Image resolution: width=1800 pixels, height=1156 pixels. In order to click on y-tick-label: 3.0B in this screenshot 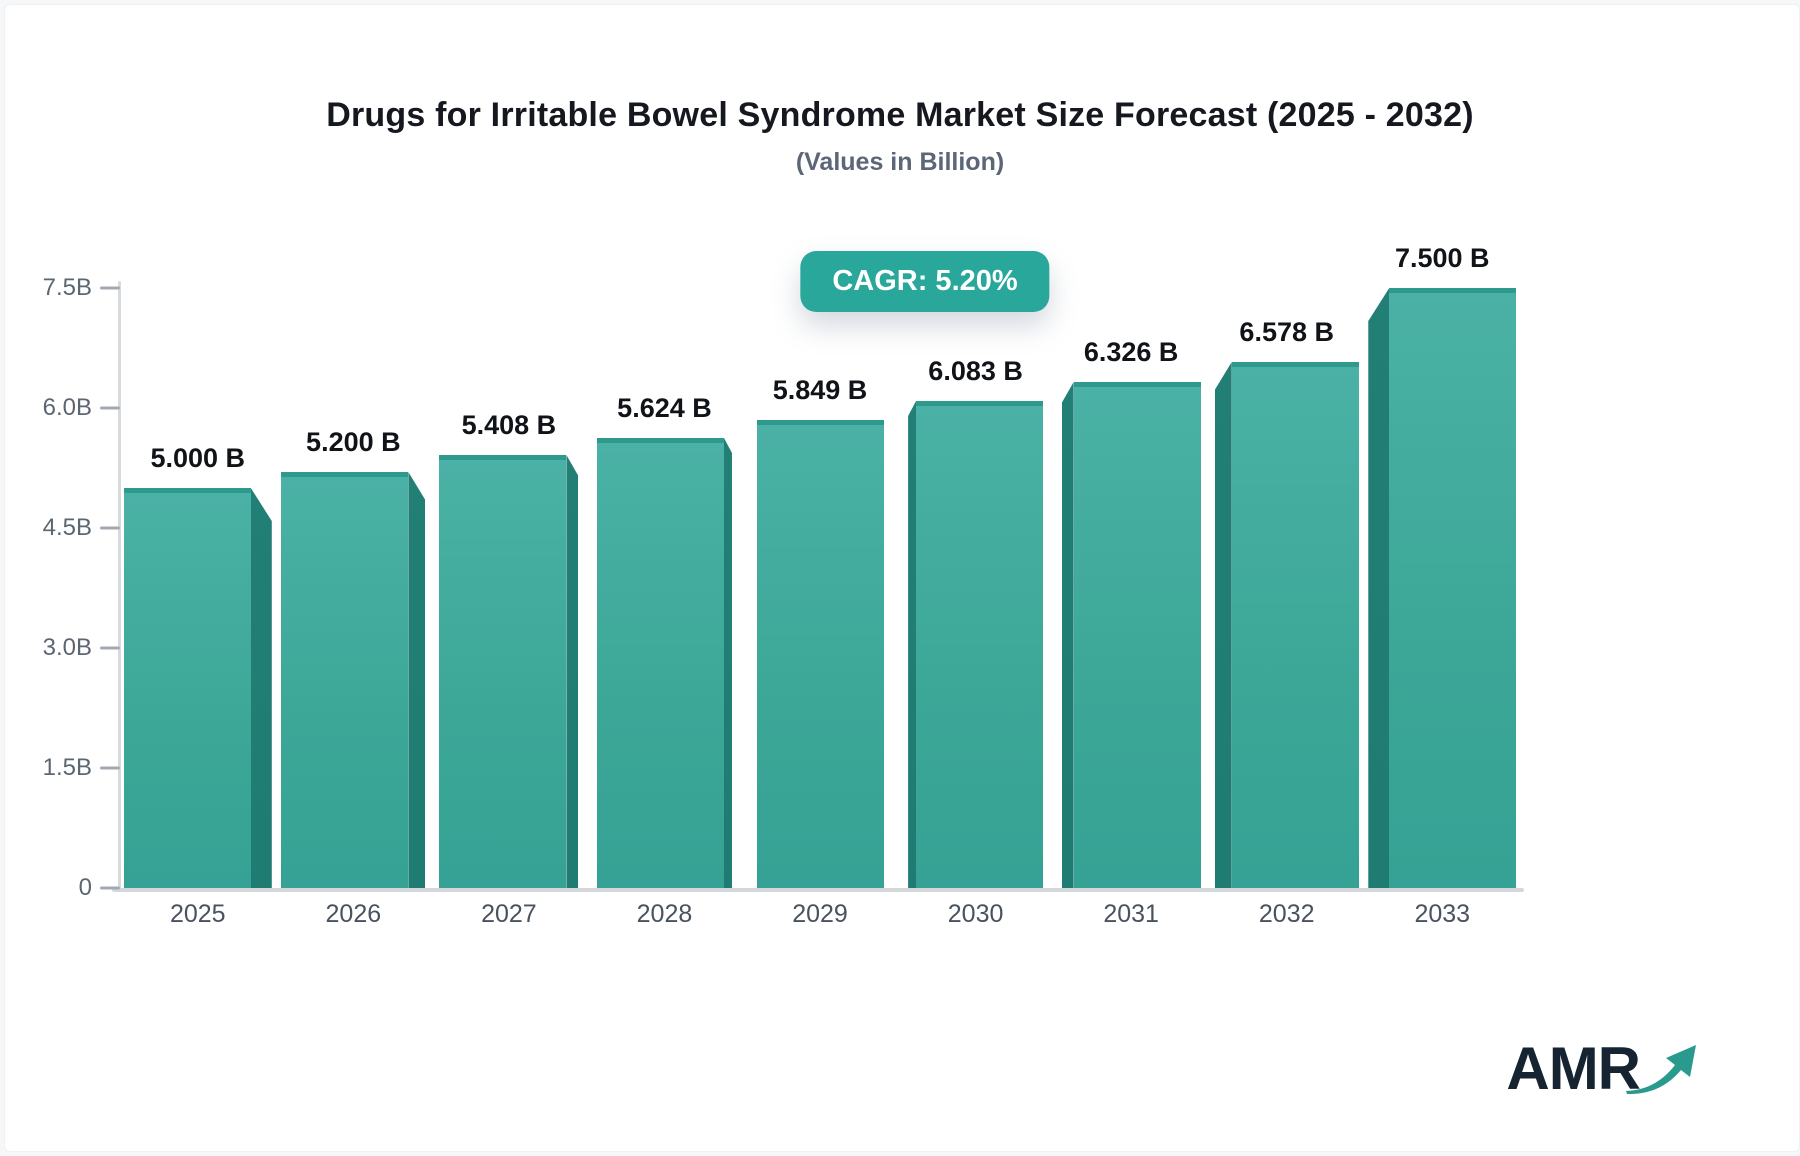, I will do `click(67, 647)`.